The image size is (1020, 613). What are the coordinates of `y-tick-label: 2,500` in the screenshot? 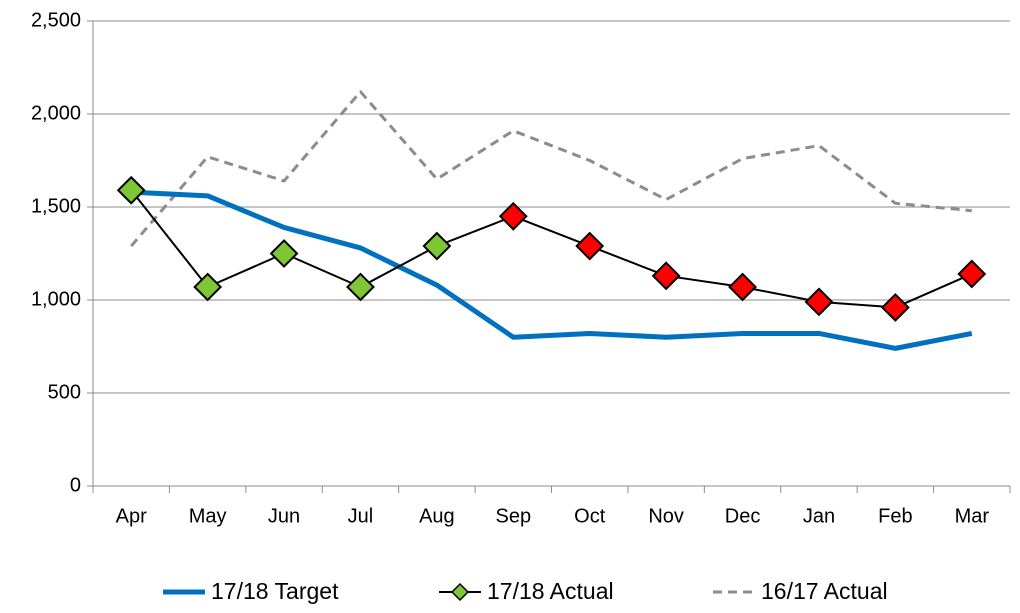 It's located at (56, 20).